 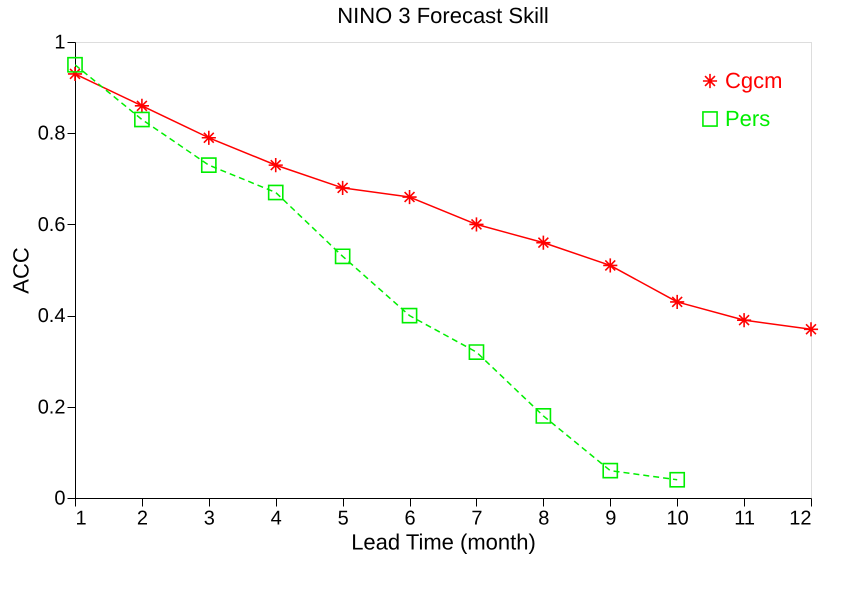 What do you see at coordinates (21, 270) in the screenshot?
I see `y-axis-title: ACC` at bounding box center [21, 270].